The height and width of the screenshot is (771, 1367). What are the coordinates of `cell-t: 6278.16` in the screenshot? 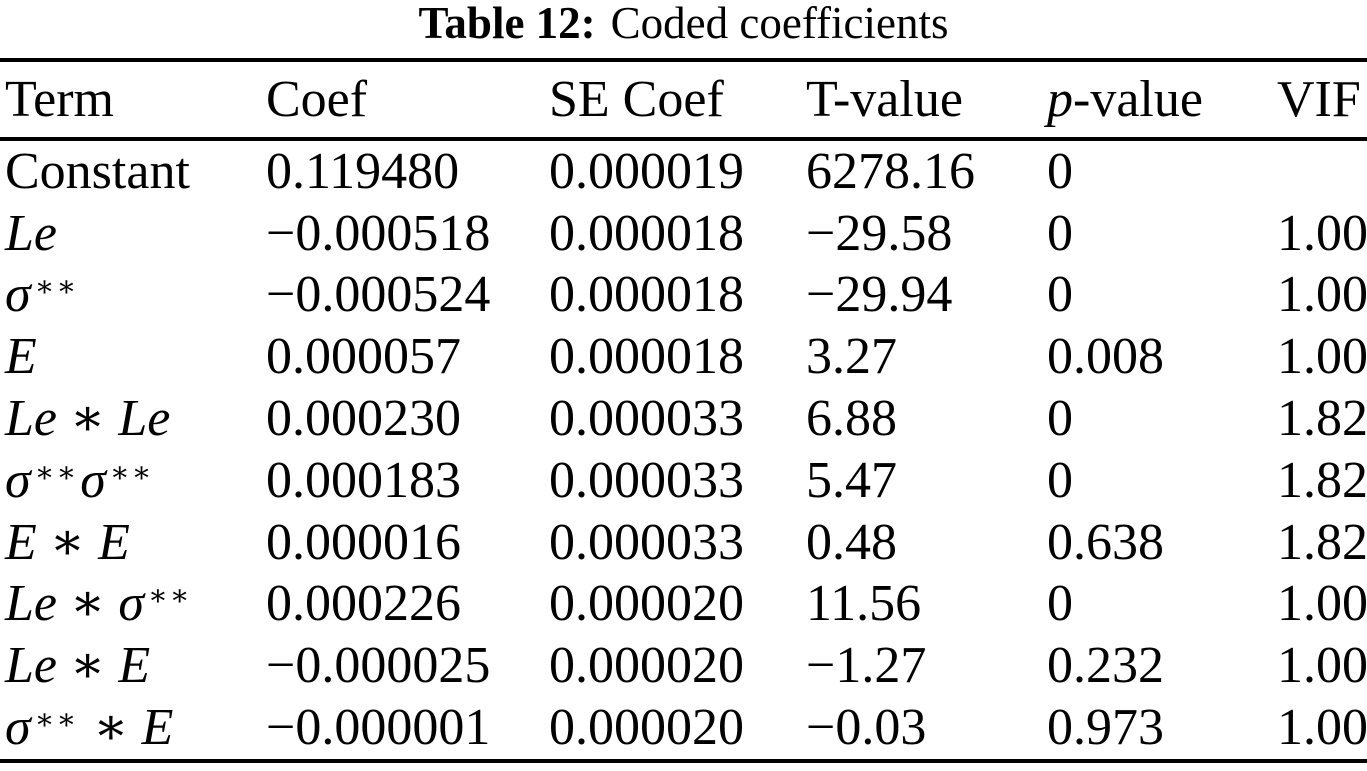 It's located at (890, 171).